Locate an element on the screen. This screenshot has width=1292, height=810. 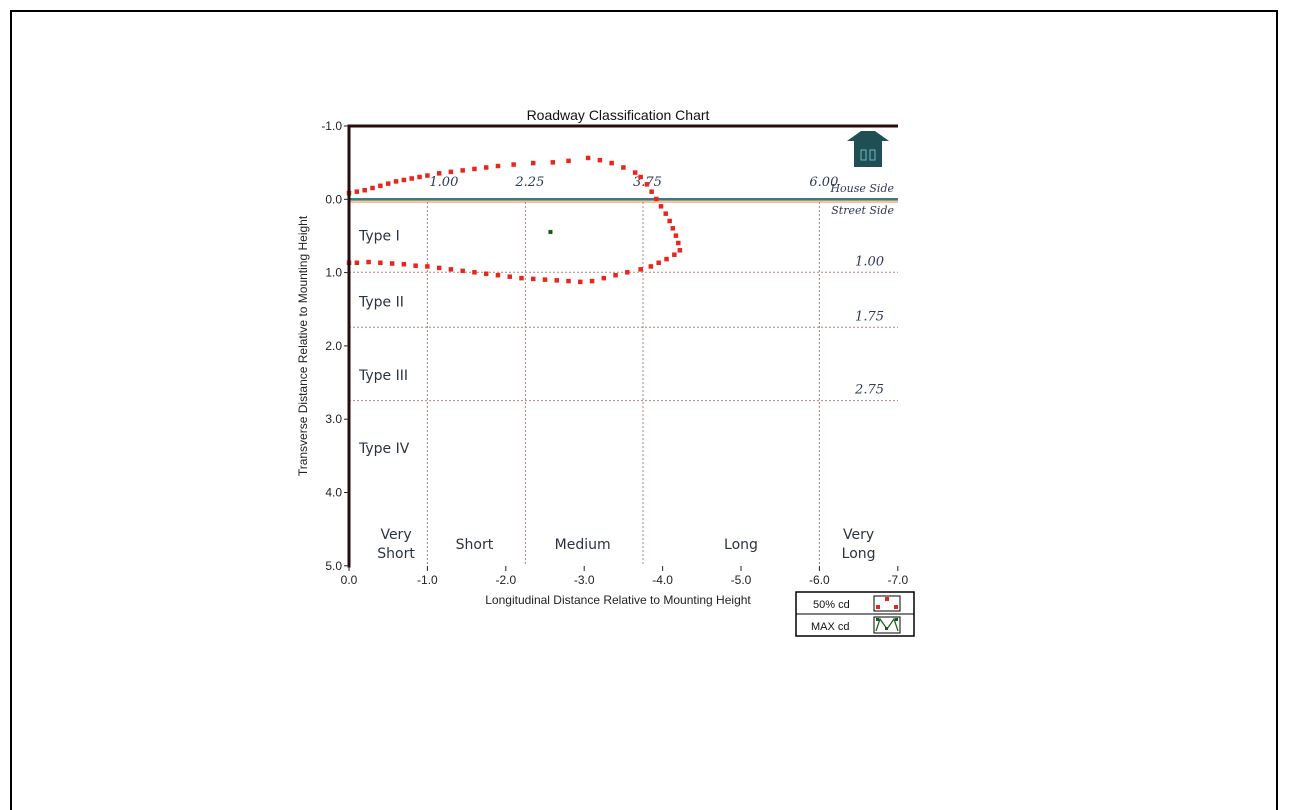
x-tick-label: 0.0 is located at coordinates (349, 580).